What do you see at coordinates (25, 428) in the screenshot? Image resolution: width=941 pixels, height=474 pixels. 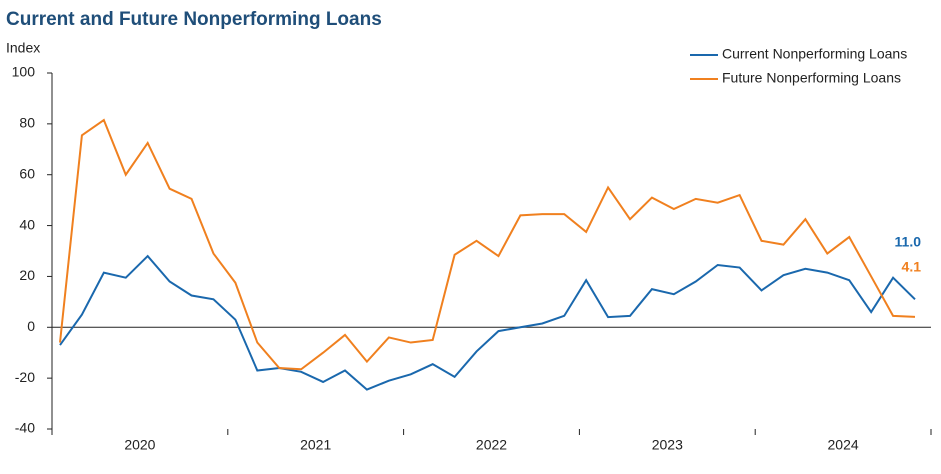 I see `y-tick-label: -40` at bounding box center [25, 428].